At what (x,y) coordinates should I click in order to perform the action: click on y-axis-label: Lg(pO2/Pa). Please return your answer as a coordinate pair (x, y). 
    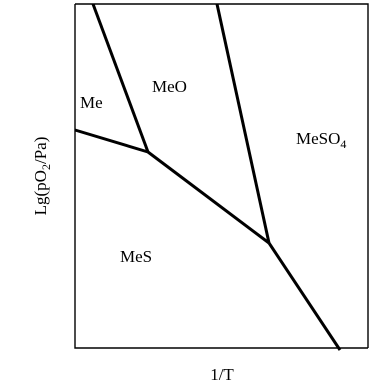
    Looking at the image, I should click on (42, 176).